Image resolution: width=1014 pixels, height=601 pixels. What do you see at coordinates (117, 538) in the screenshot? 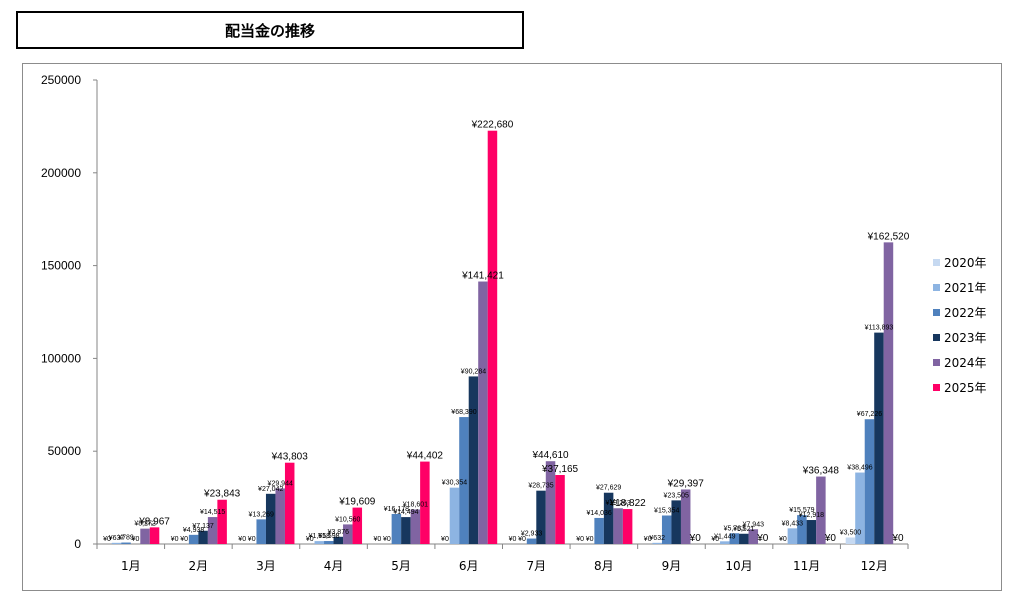
I see `data-label: ¥637` at bounding box center [117, 538].